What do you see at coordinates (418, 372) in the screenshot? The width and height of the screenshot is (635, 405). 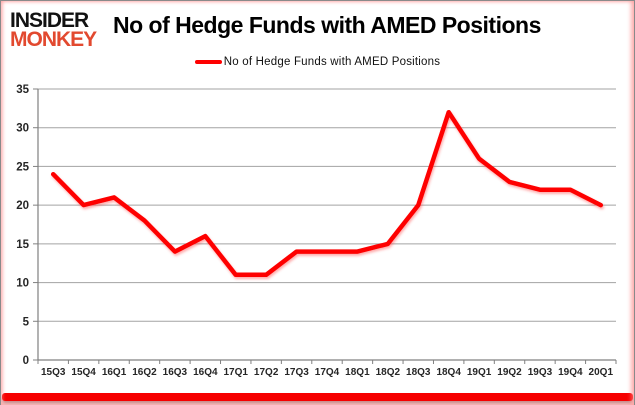 I see `x-axis-tick-label: 18Q3` at bounding box center [418, 372].